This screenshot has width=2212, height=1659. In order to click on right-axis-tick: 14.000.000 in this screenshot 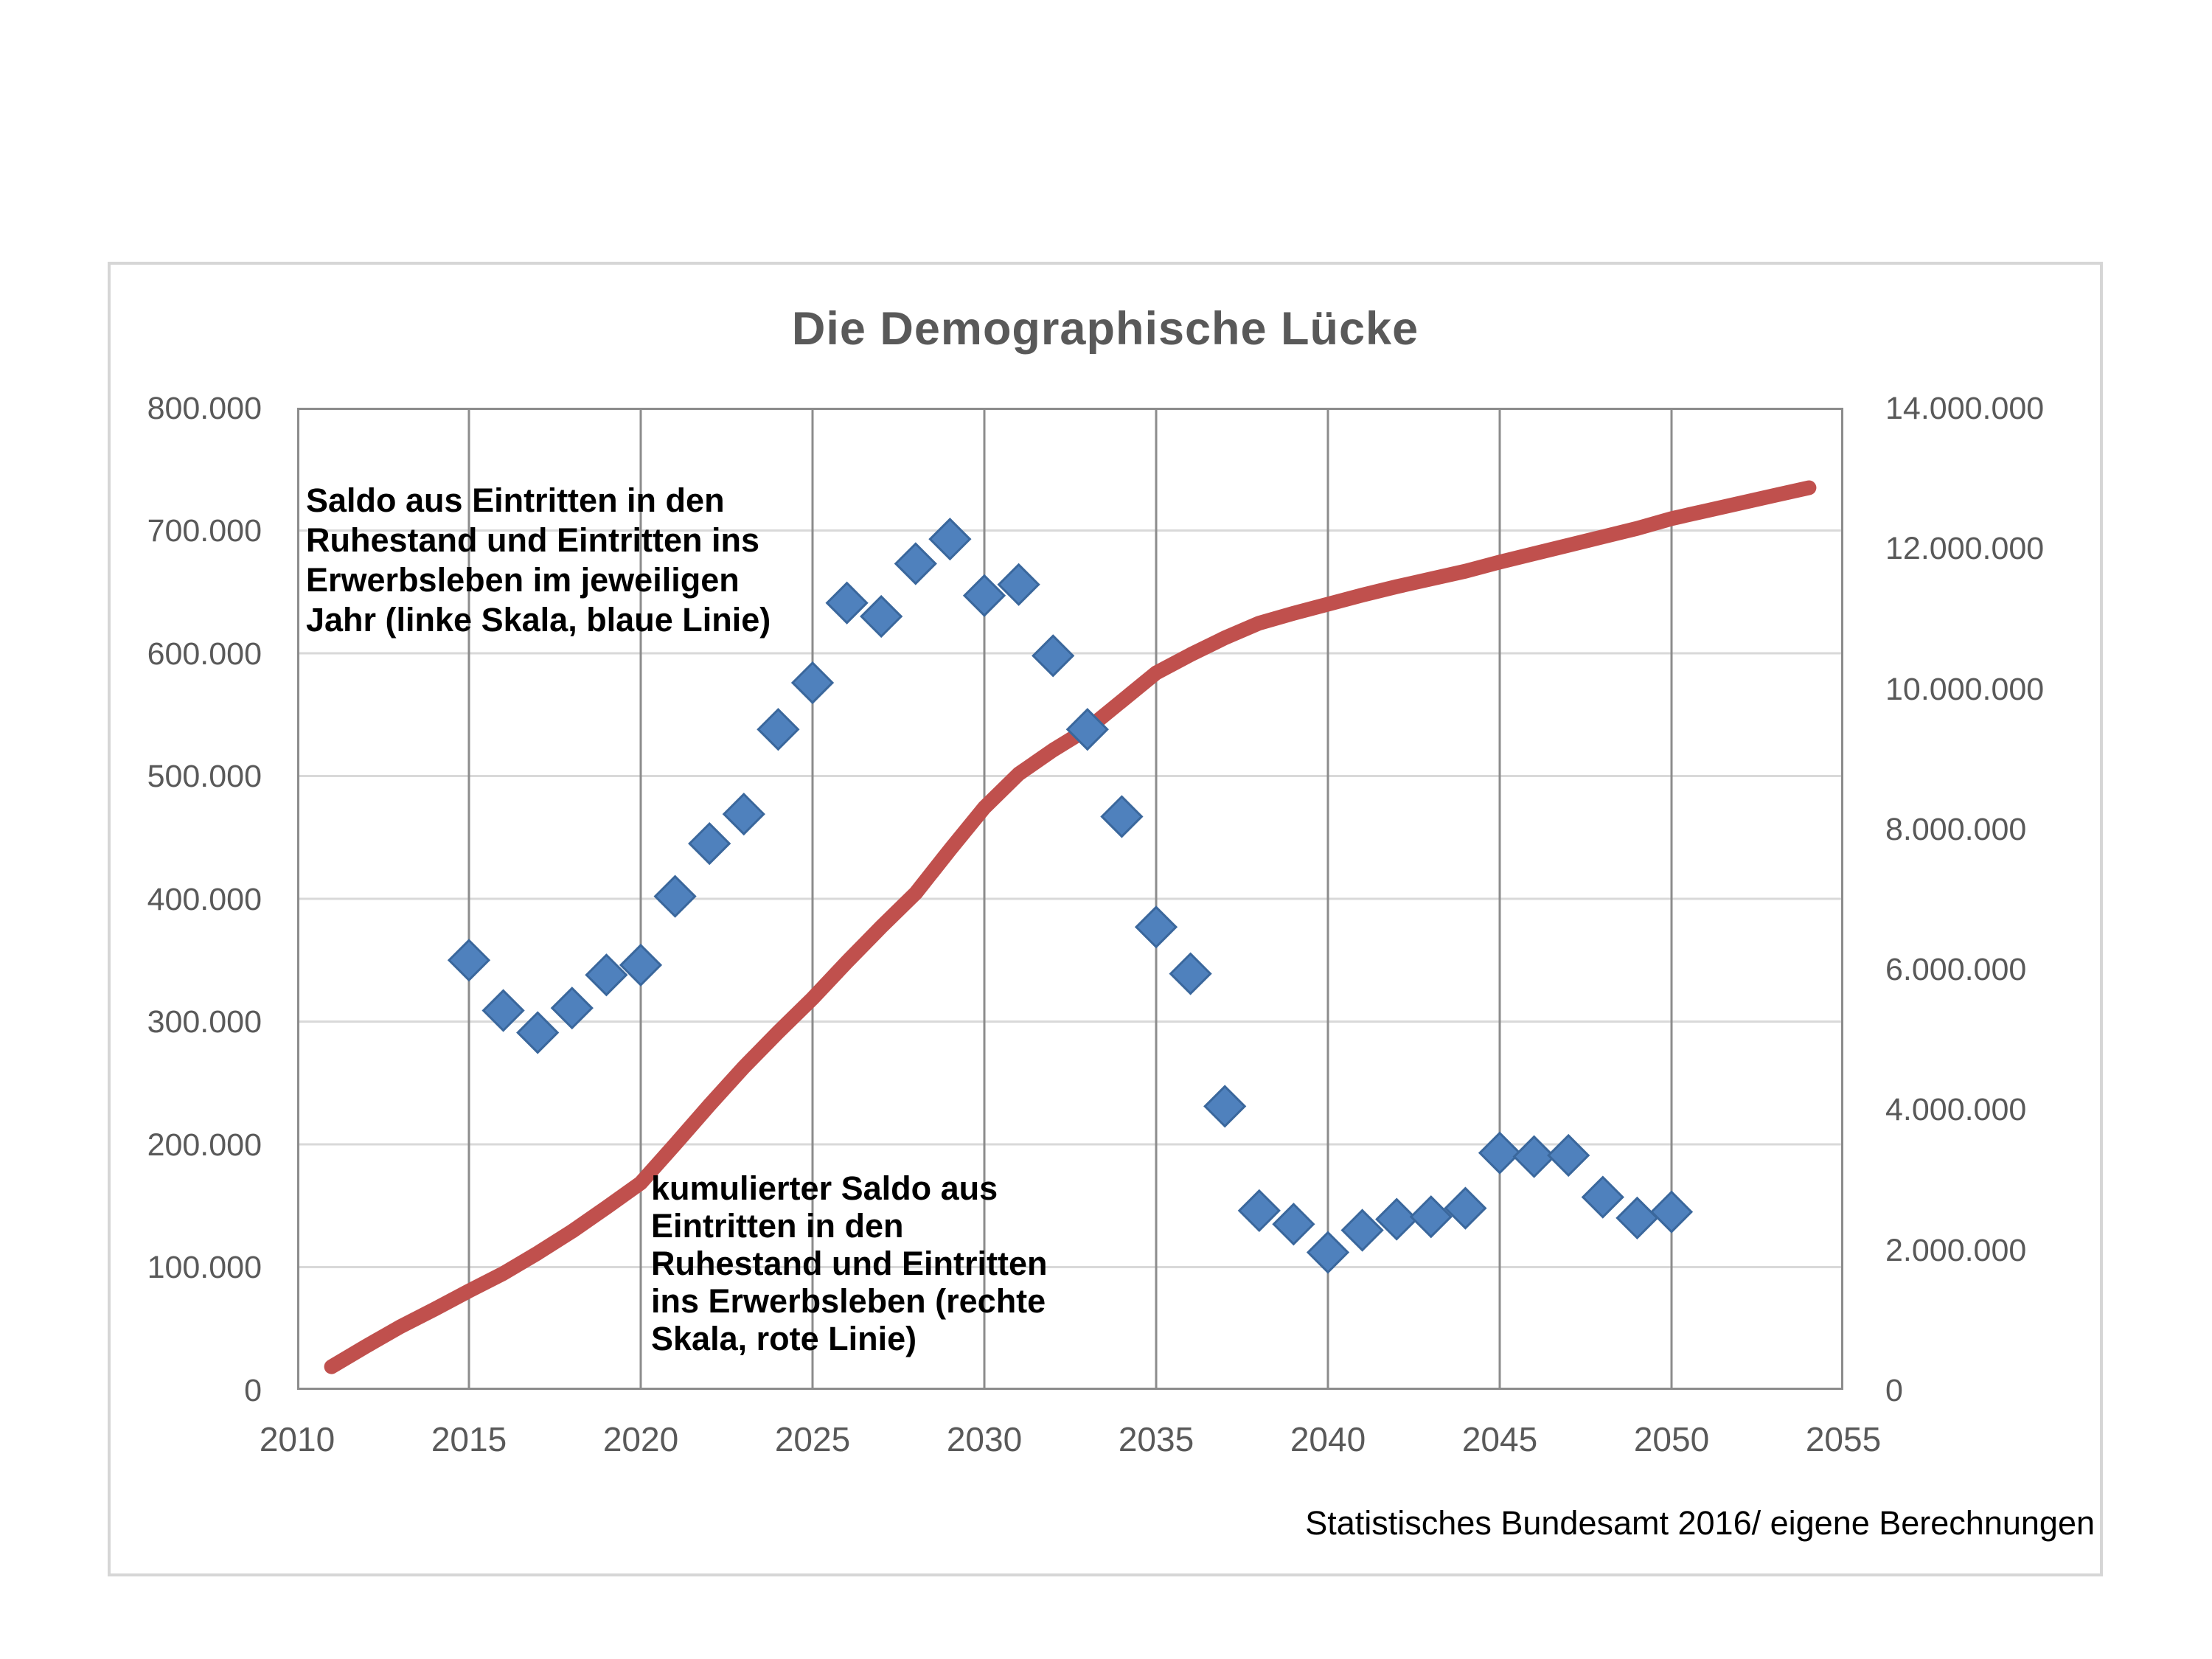, I will do `click(1965, 408)`.